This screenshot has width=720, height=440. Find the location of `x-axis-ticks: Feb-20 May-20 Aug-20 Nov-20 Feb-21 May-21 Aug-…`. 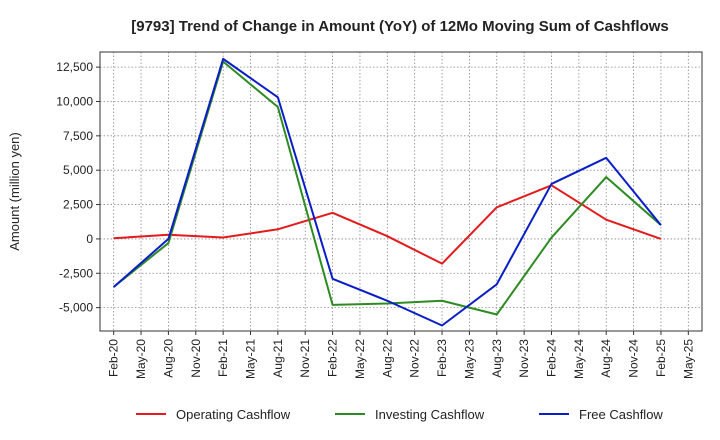

x-axis-ticks: Feb-20 May-20 Aug-20 Nov-20 Feb-21 May-21 Aug-… is located at coordinates (401, 355).